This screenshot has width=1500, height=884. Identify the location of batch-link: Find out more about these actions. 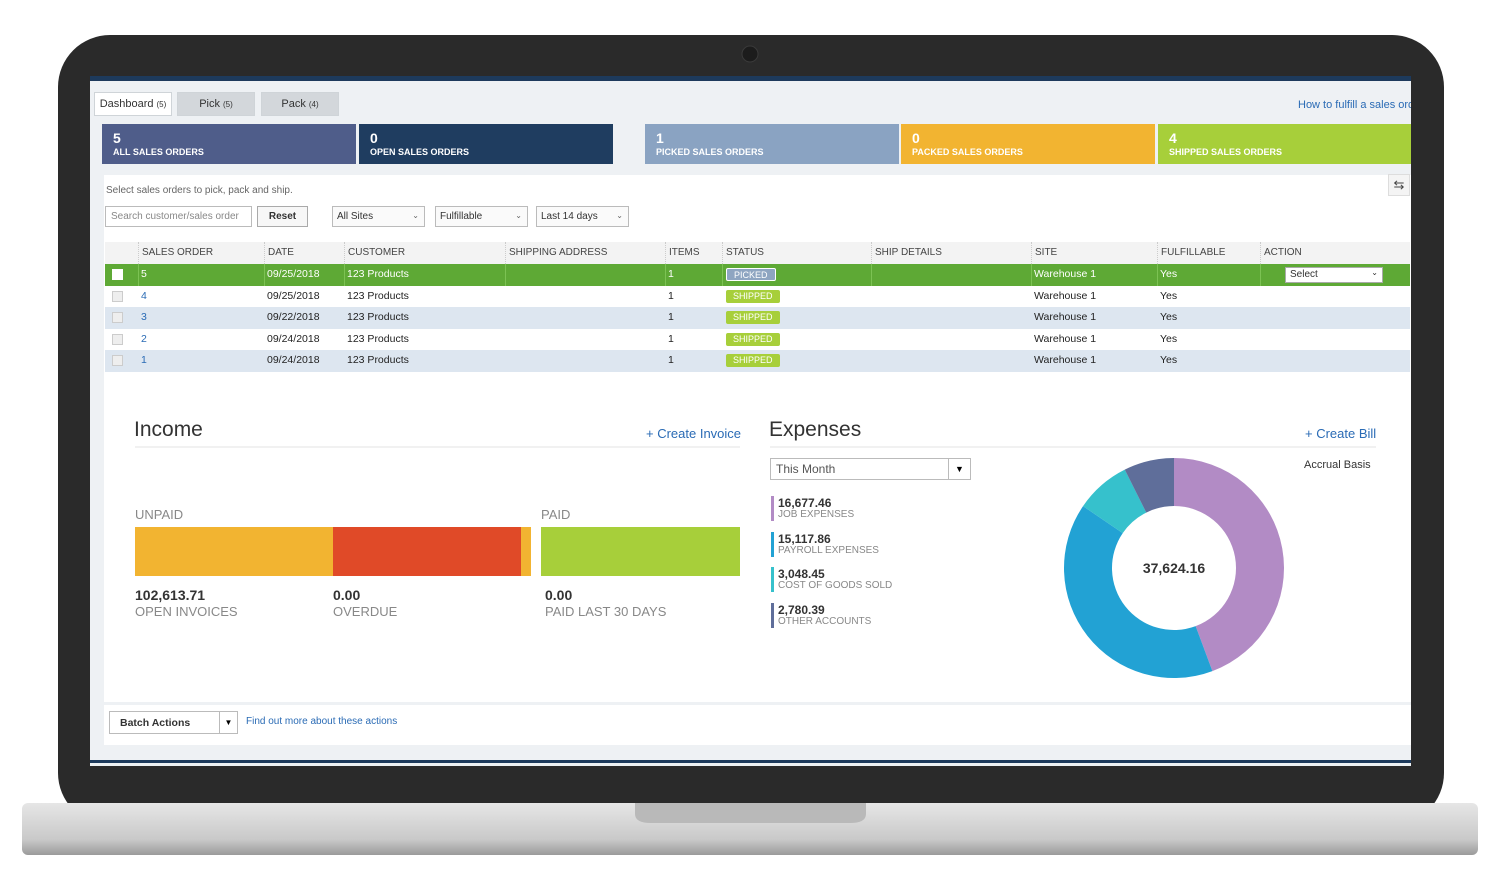
(322, 721).